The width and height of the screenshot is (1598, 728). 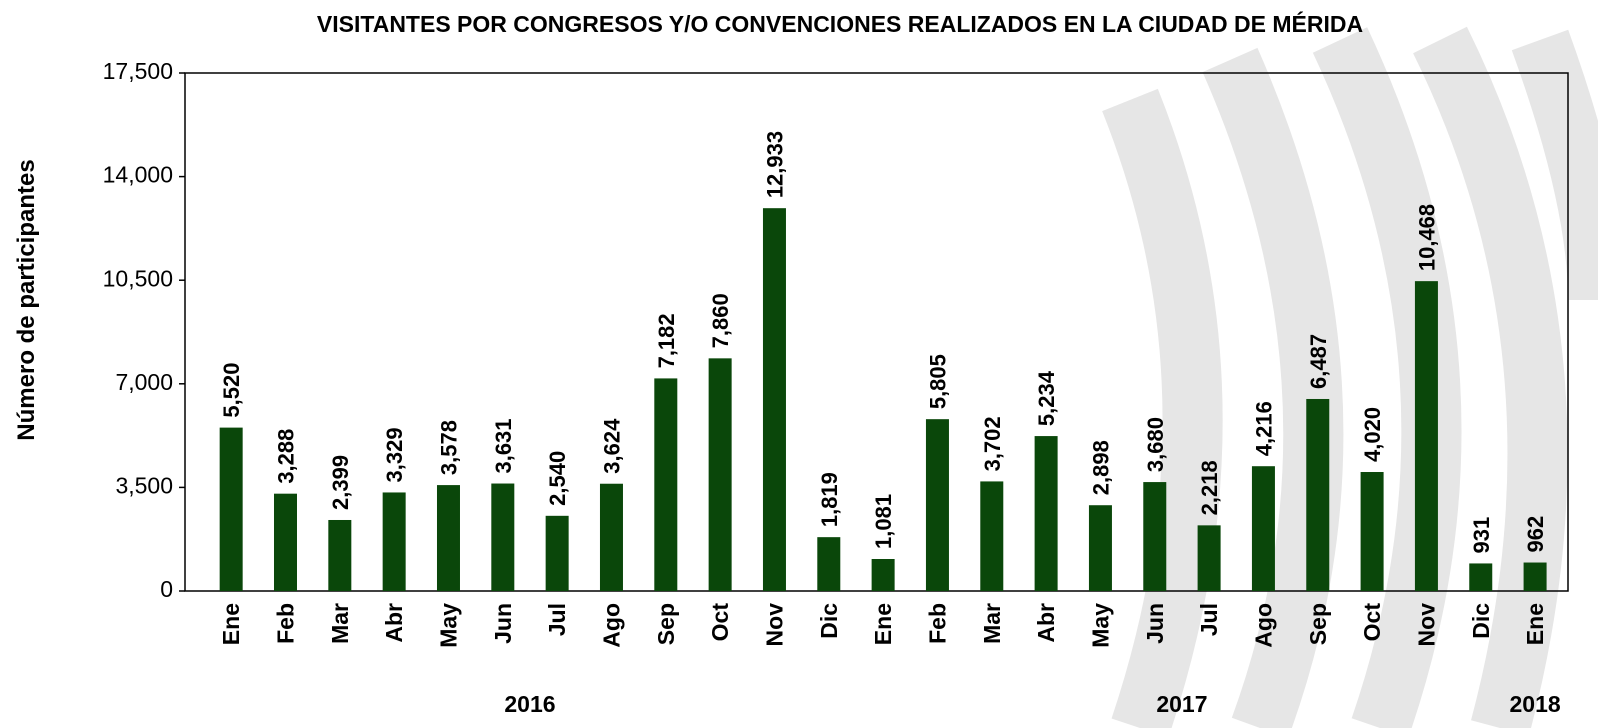 I want to click on value-label: 5,520, so click(x=231, y=390).